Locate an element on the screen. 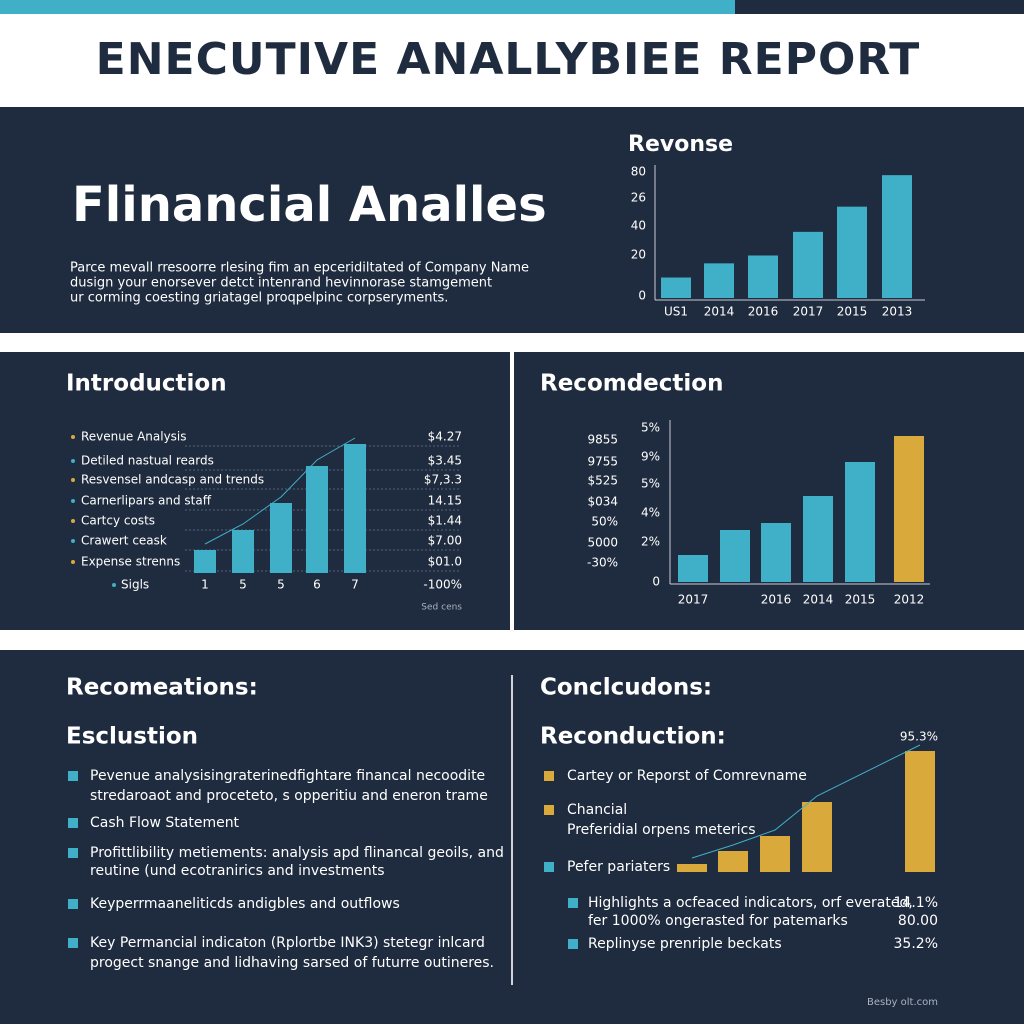  header-strip-dark is located at coordinates (879, 7).